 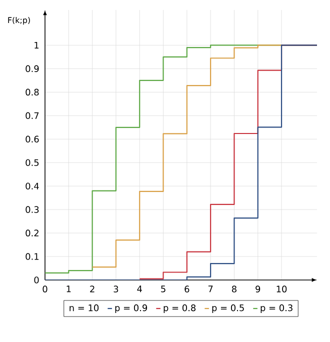 What do you see at coordinates (228, 308) in the screenshot?
I see `legend-label: p = 0.5` at bounding box center [228, 308].